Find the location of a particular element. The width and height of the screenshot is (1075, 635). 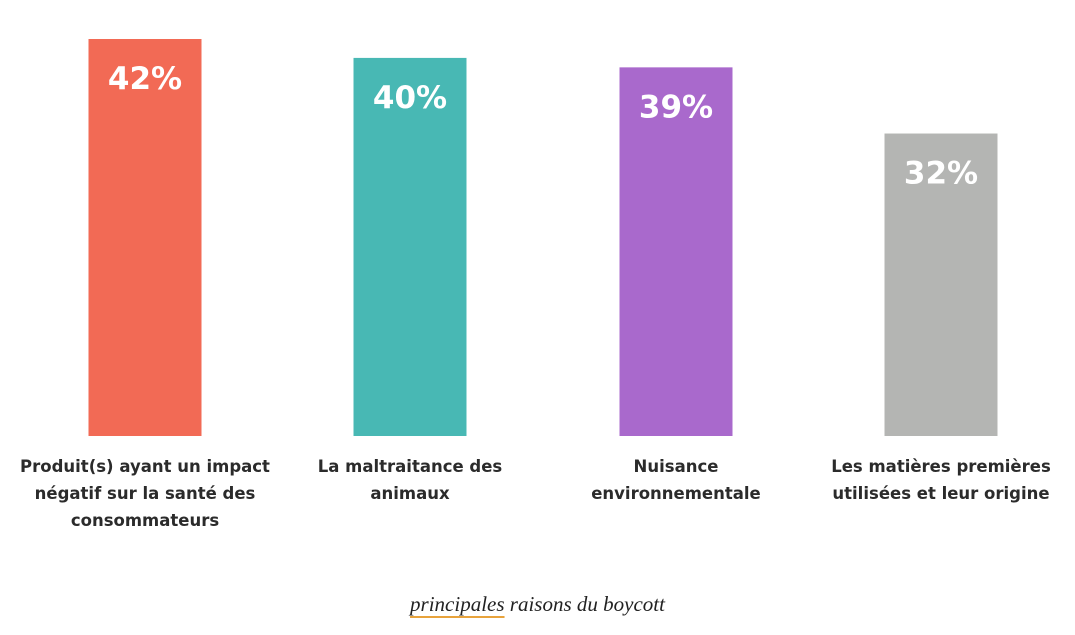

category-label-line: La maltraitance des is located at coordinates (410, 466).